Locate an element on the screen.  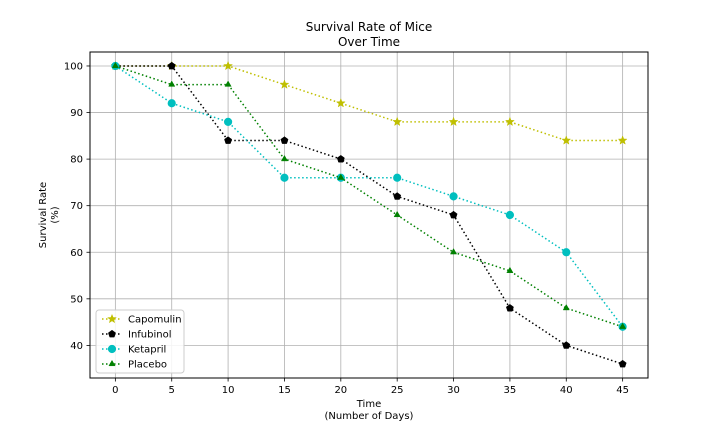
x-tick-label: 35 is located at coordinates (510, 390).